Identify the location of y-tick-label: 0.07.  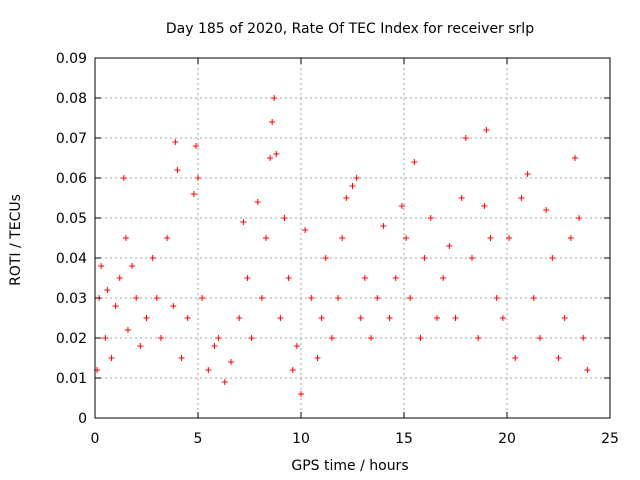
(71, 139).